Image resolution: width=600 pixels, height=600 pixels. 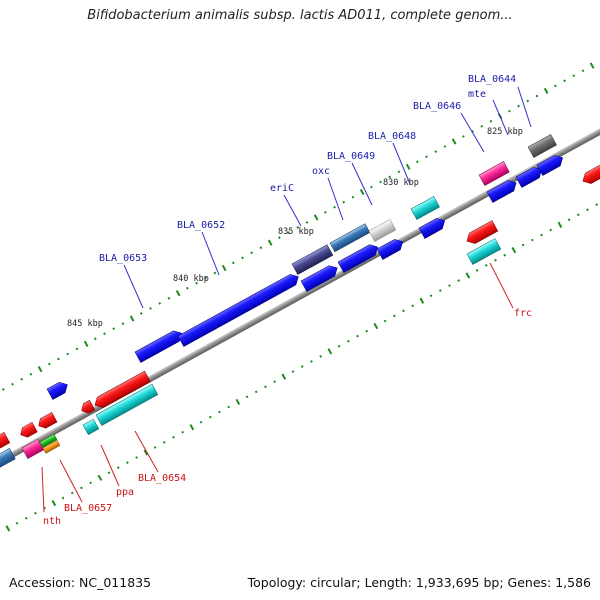 I want to click on gene-steel-edge-arrow, so click(x=8, y=458).